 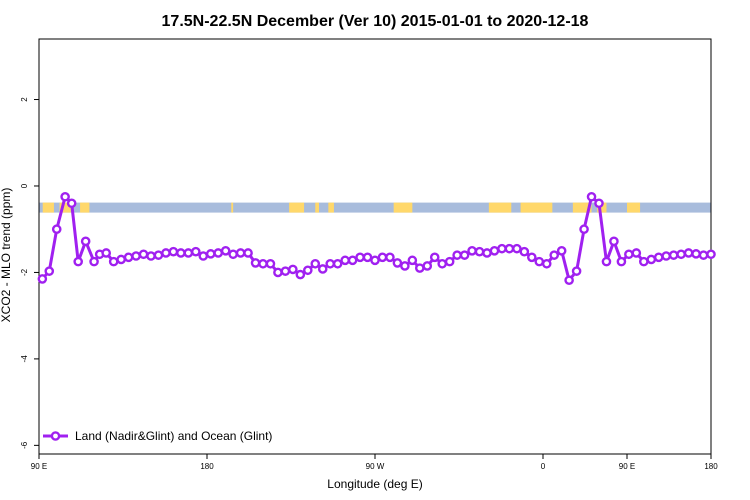 What do you see at coordinates (24, 272) in the screenshot?
I see `y-tick-label: -2` at bounding box center [24, 272].